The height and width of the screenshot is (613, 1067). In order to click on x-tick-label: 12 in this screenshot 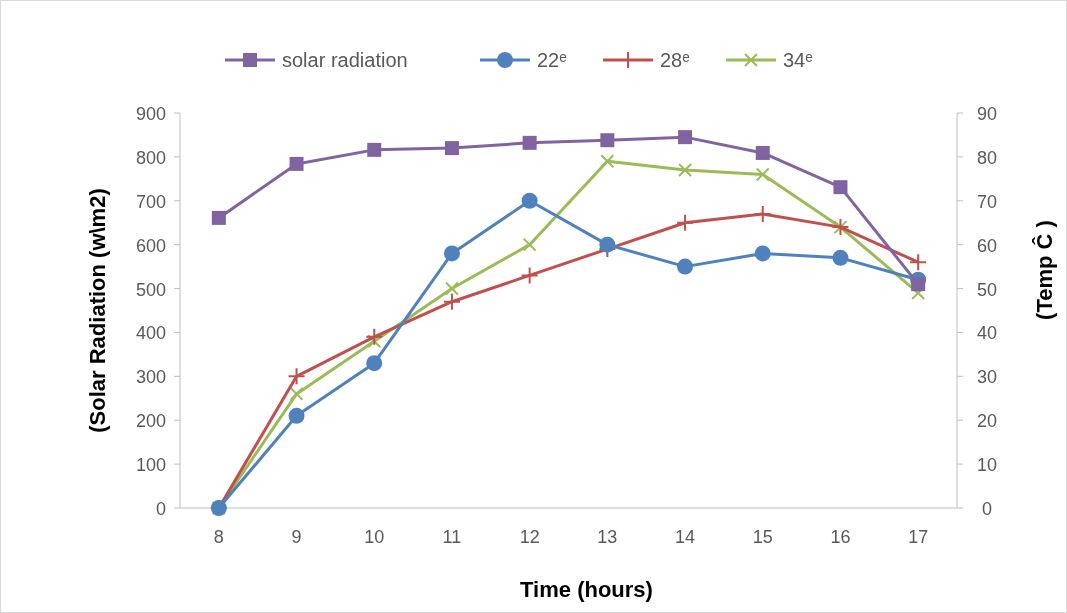, I will do `click(529, 537)`.